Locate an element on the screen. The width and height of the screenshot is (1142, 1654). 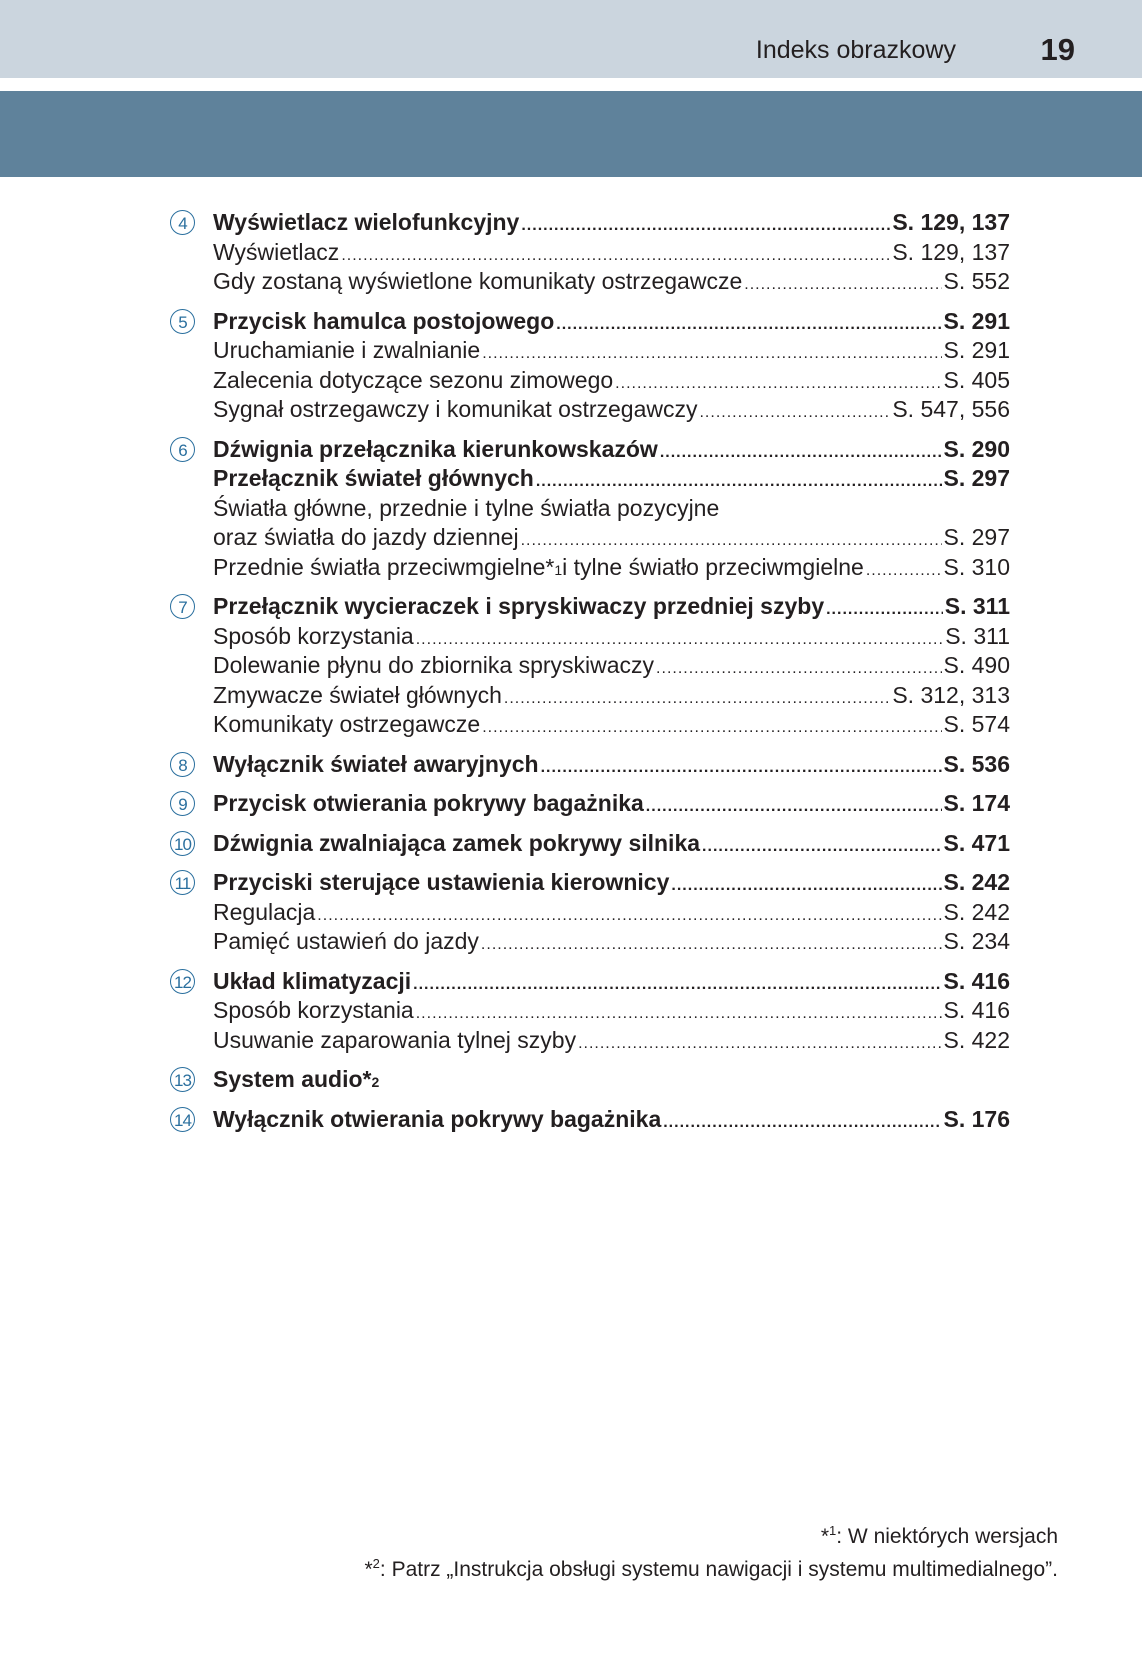
index-entry: Uruchamianie i zwalnianie S. 291 is located at coordinates (611, 351).